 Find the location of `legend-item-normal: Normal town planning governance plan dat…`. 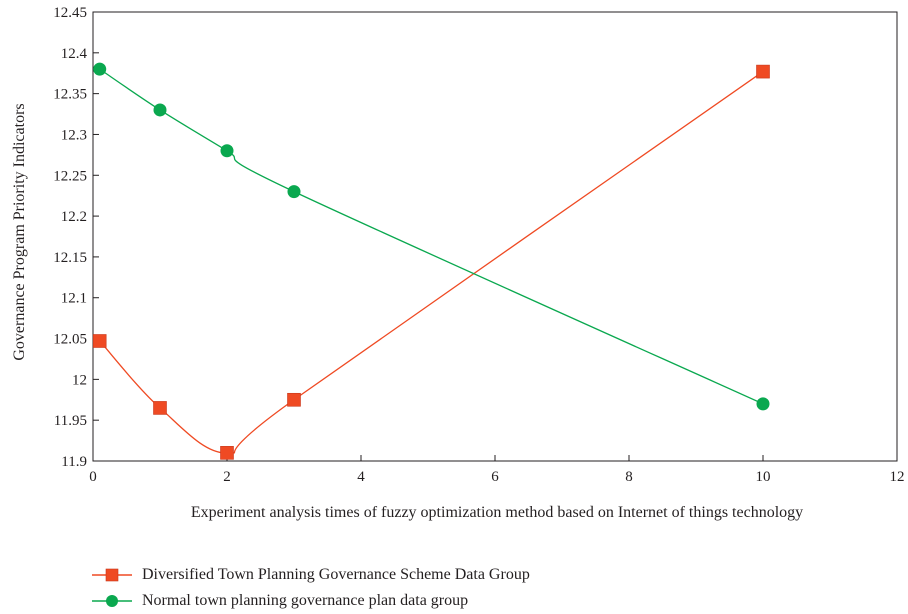

legend-item-normal: Normal town planning governance plan dat… is located at coordinates (311, 601).